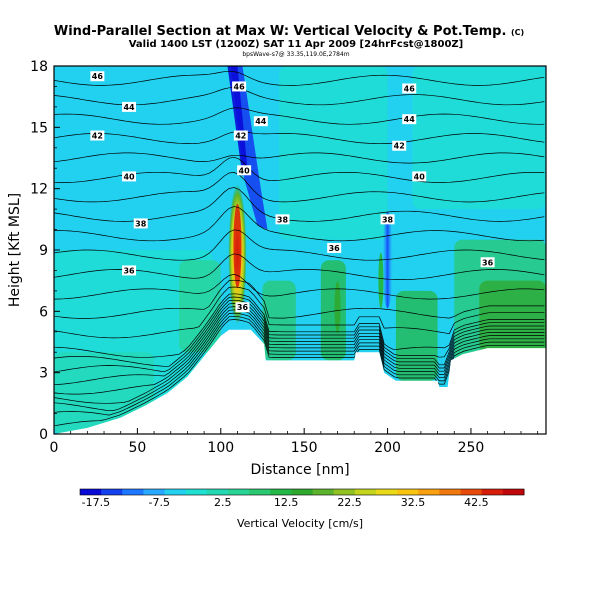  What do you see at coordinates (237, 121) in the screenshot?
I see `downdraft-core` at bounding box center [237, 121].